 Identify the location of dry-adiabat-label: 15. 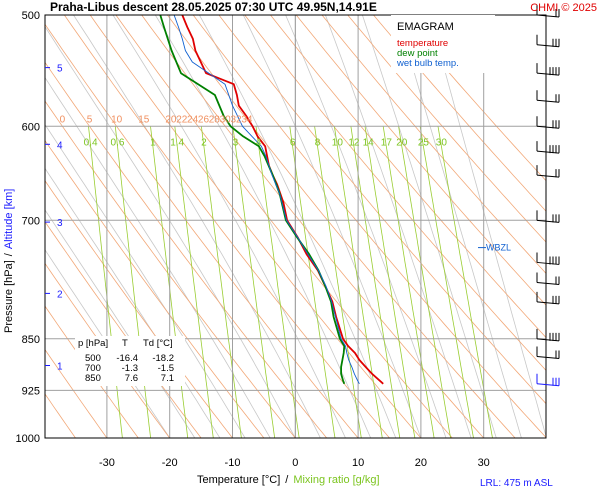
(144, 119).